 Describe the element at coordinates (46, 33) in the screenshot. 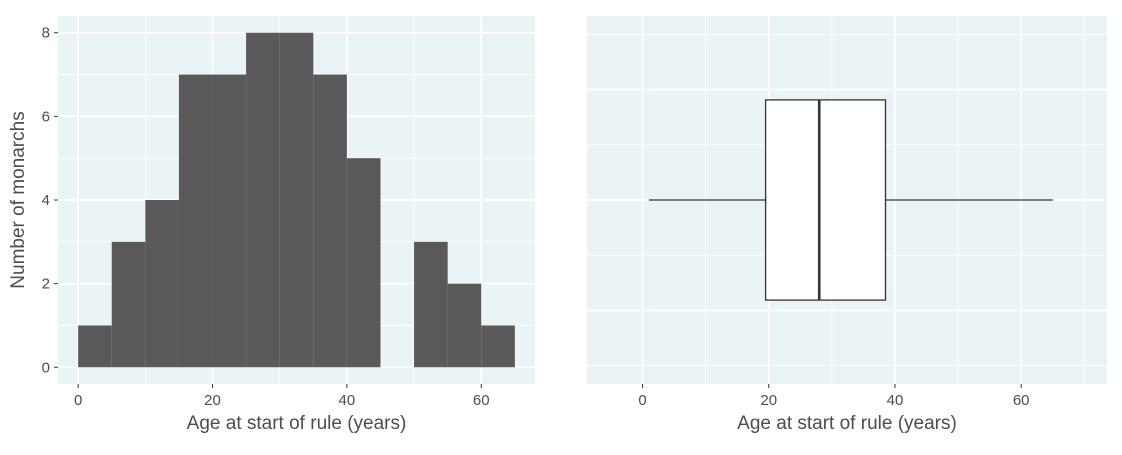

I see `y-tick-label: 8` at that location.